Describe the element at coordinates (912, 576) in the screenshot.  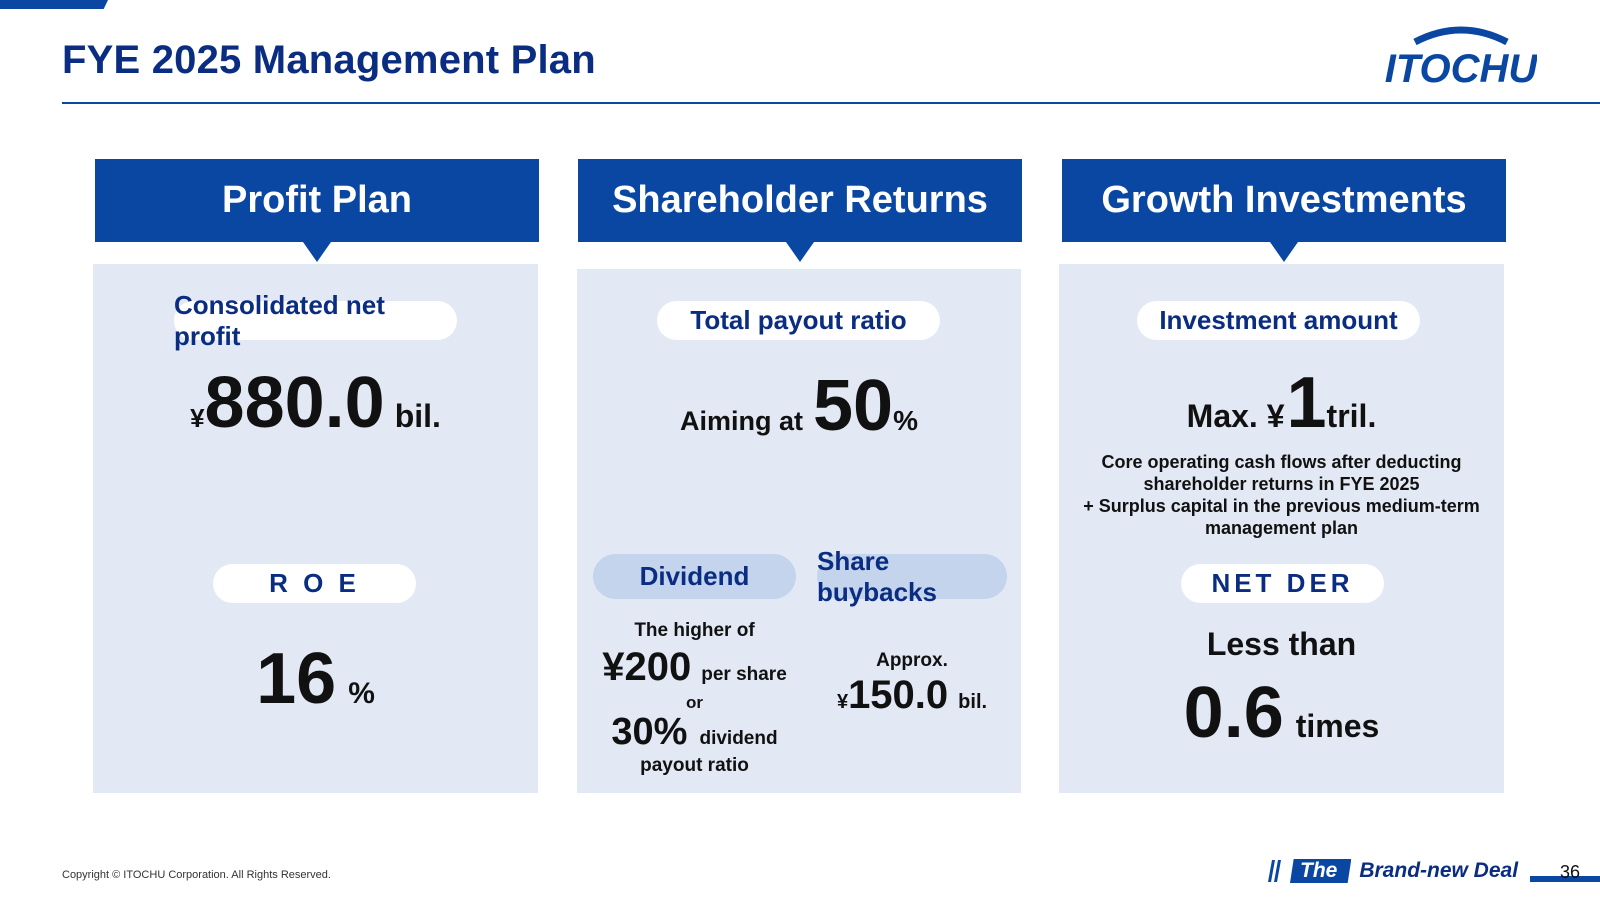
I see `share-buybacks-label: Share buybacks` at that location.